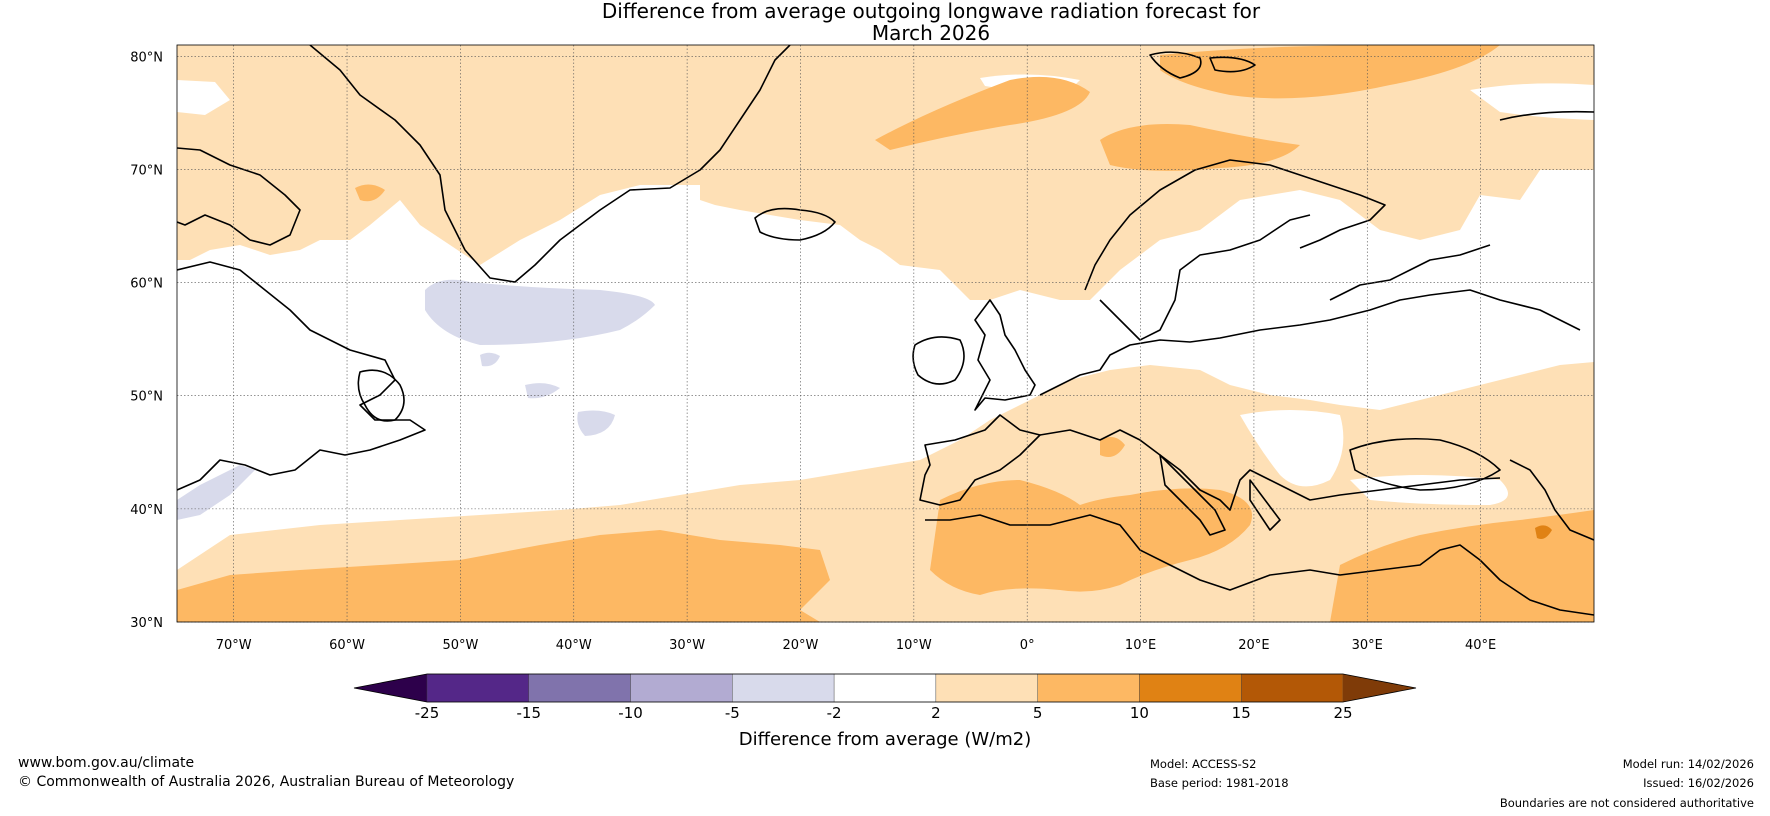  What do you see at coordinates (1241, 713) in the screenshot?
I see `colorbar-tick-label: 15` at bounding box center [1241, 713].